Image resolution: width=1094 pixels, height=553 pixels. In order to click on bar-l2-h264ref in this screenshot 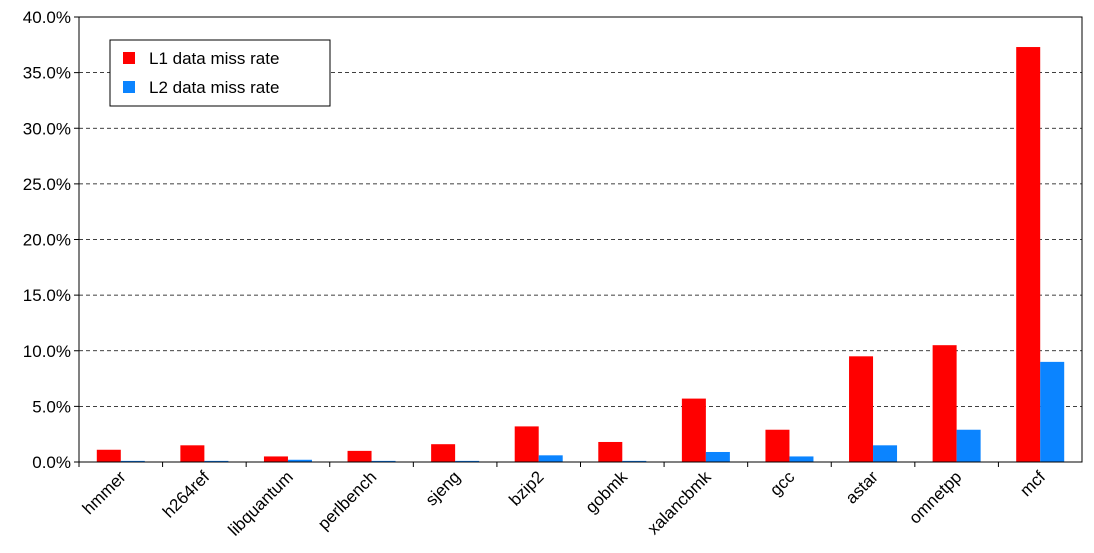, I will do `click(216, 461)`.